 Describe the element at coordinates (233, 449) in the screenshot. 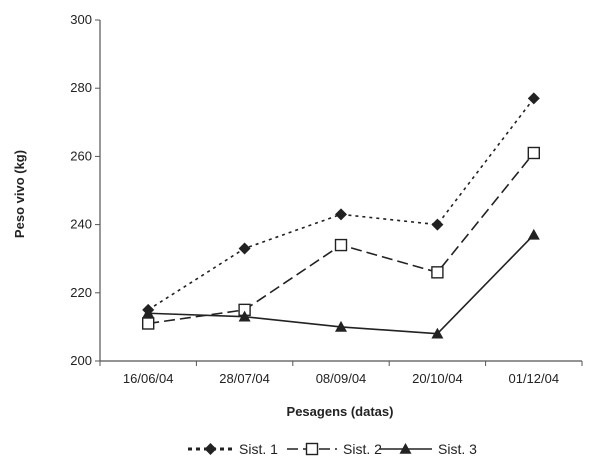

I see `legend-item-1: Sist. 1` at that location.